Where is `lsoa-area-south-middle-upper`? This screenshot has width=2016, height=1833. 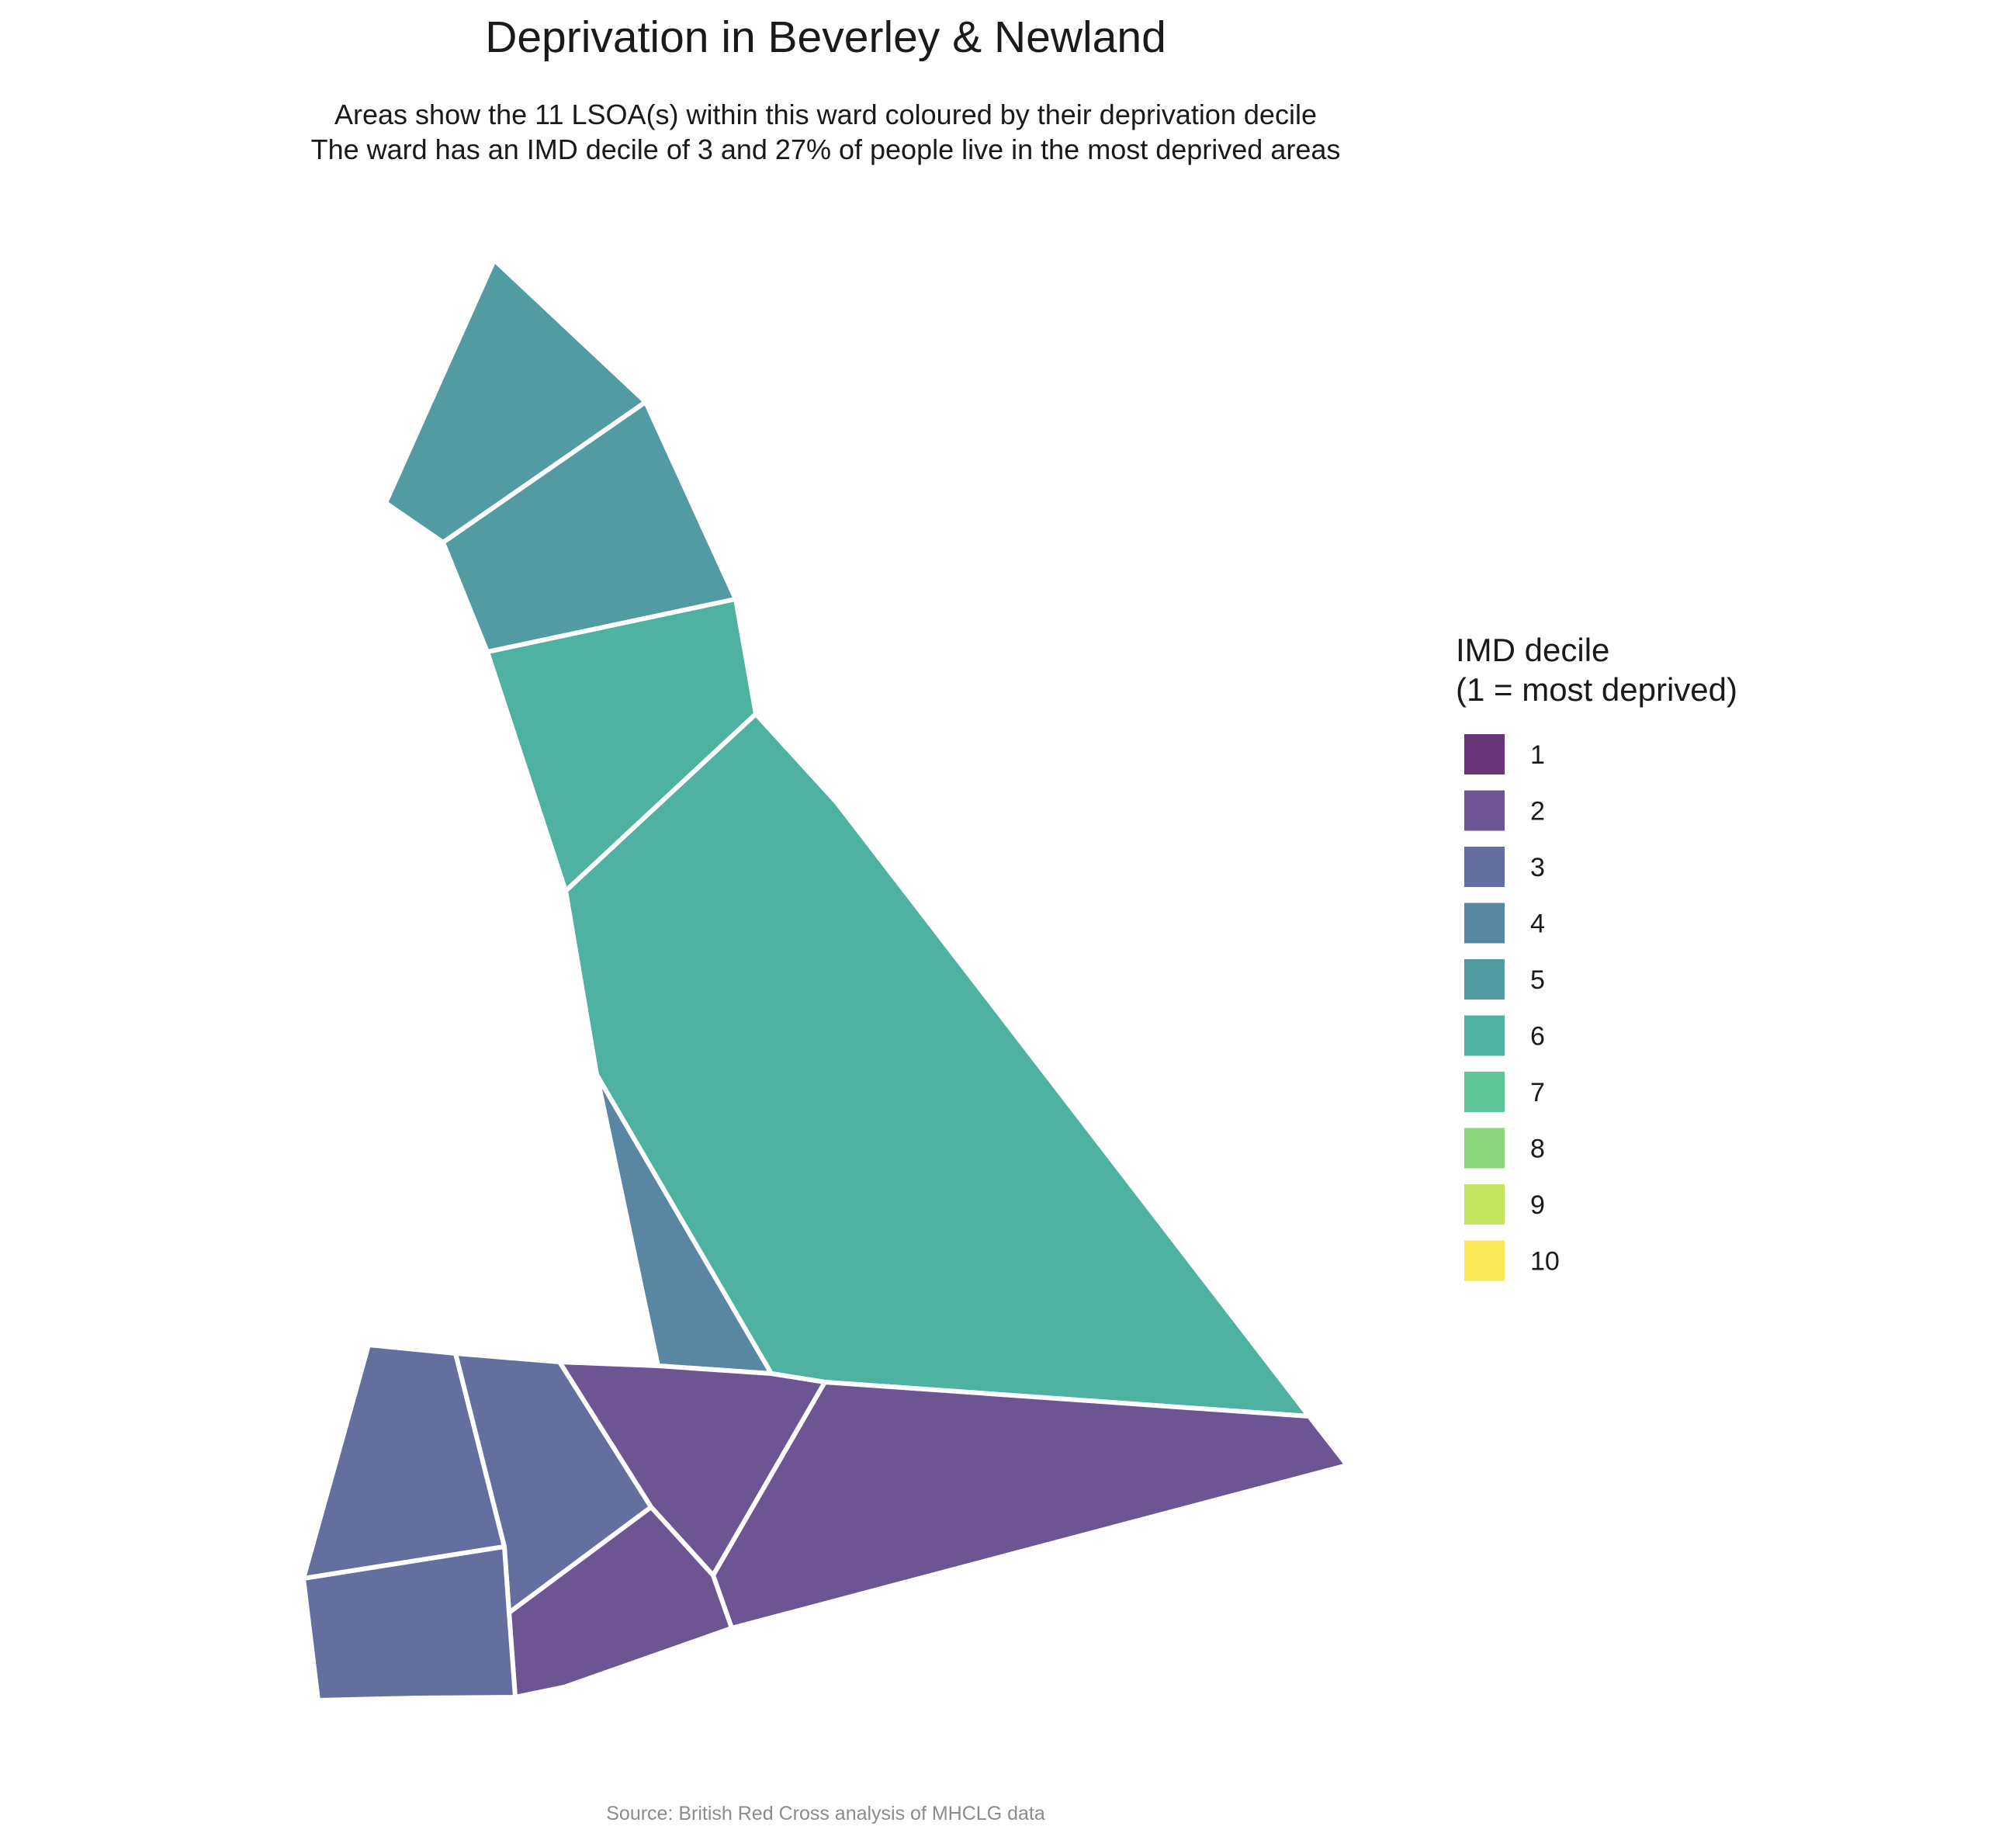 lsoa-area-south-middle-upper is located at coordinates (553, 1483).